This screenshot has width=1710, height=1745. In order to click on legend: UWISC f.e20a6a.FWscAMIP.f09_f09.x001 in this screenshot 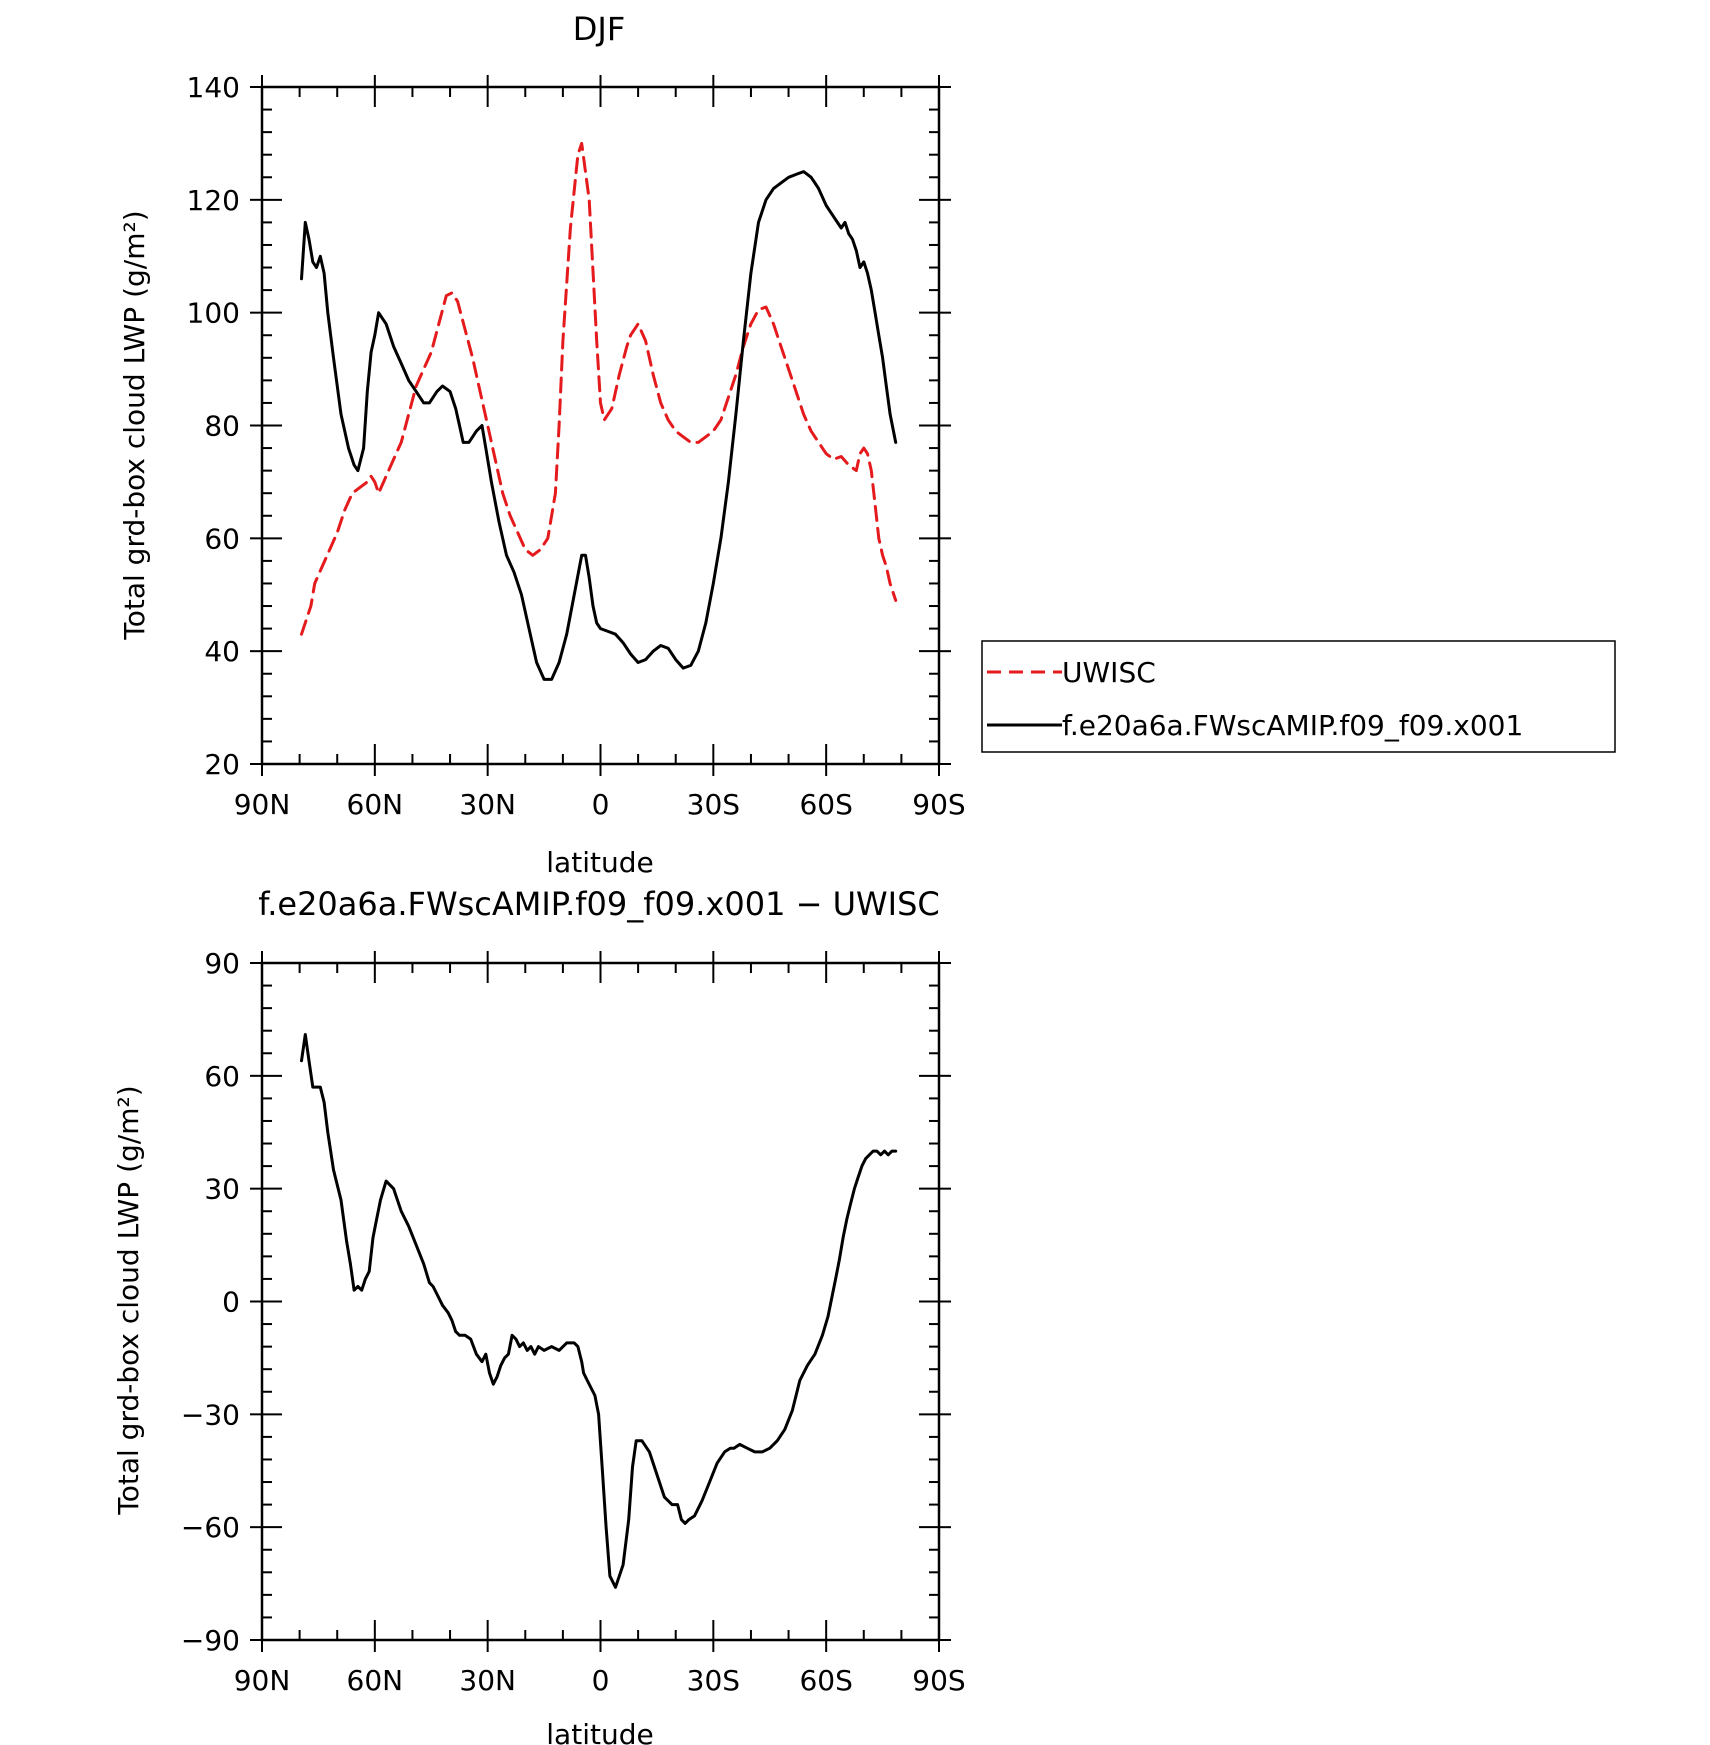, I will do `click(1298, 696)`.